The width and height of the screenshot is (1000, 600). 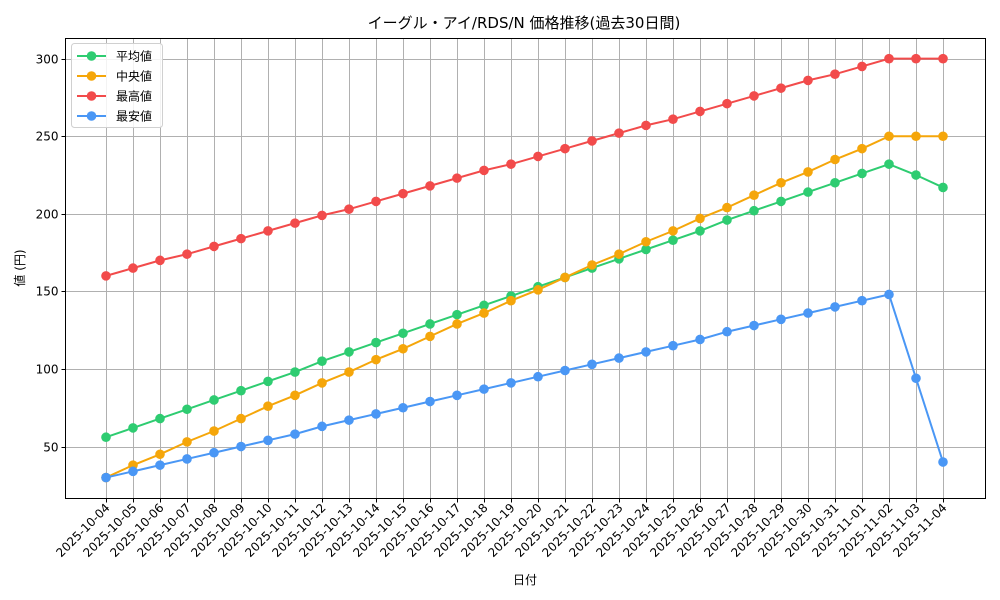 I want to click on y-axis-ticks: 50 100 150 200 250 300, so click(x=51, y=254).